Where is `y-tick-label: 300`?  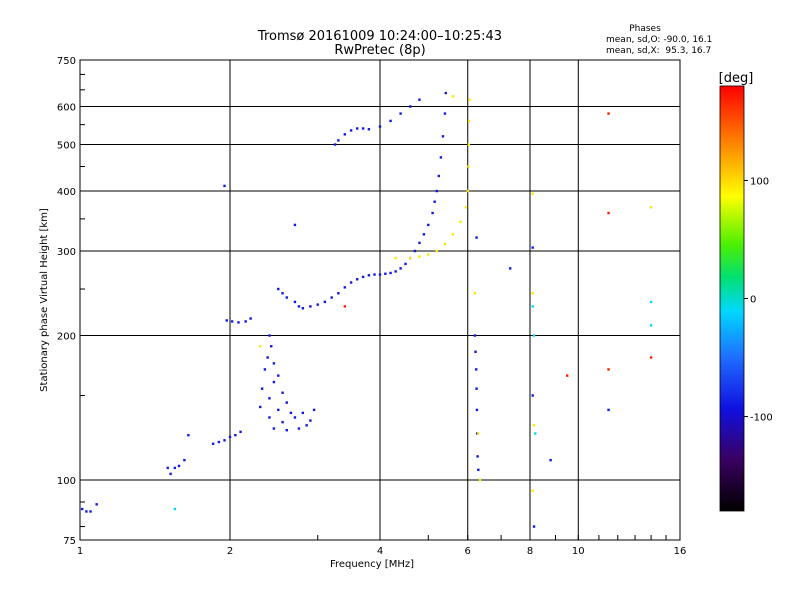
y-tick-label: 300 is located at coordinates (66, 252).